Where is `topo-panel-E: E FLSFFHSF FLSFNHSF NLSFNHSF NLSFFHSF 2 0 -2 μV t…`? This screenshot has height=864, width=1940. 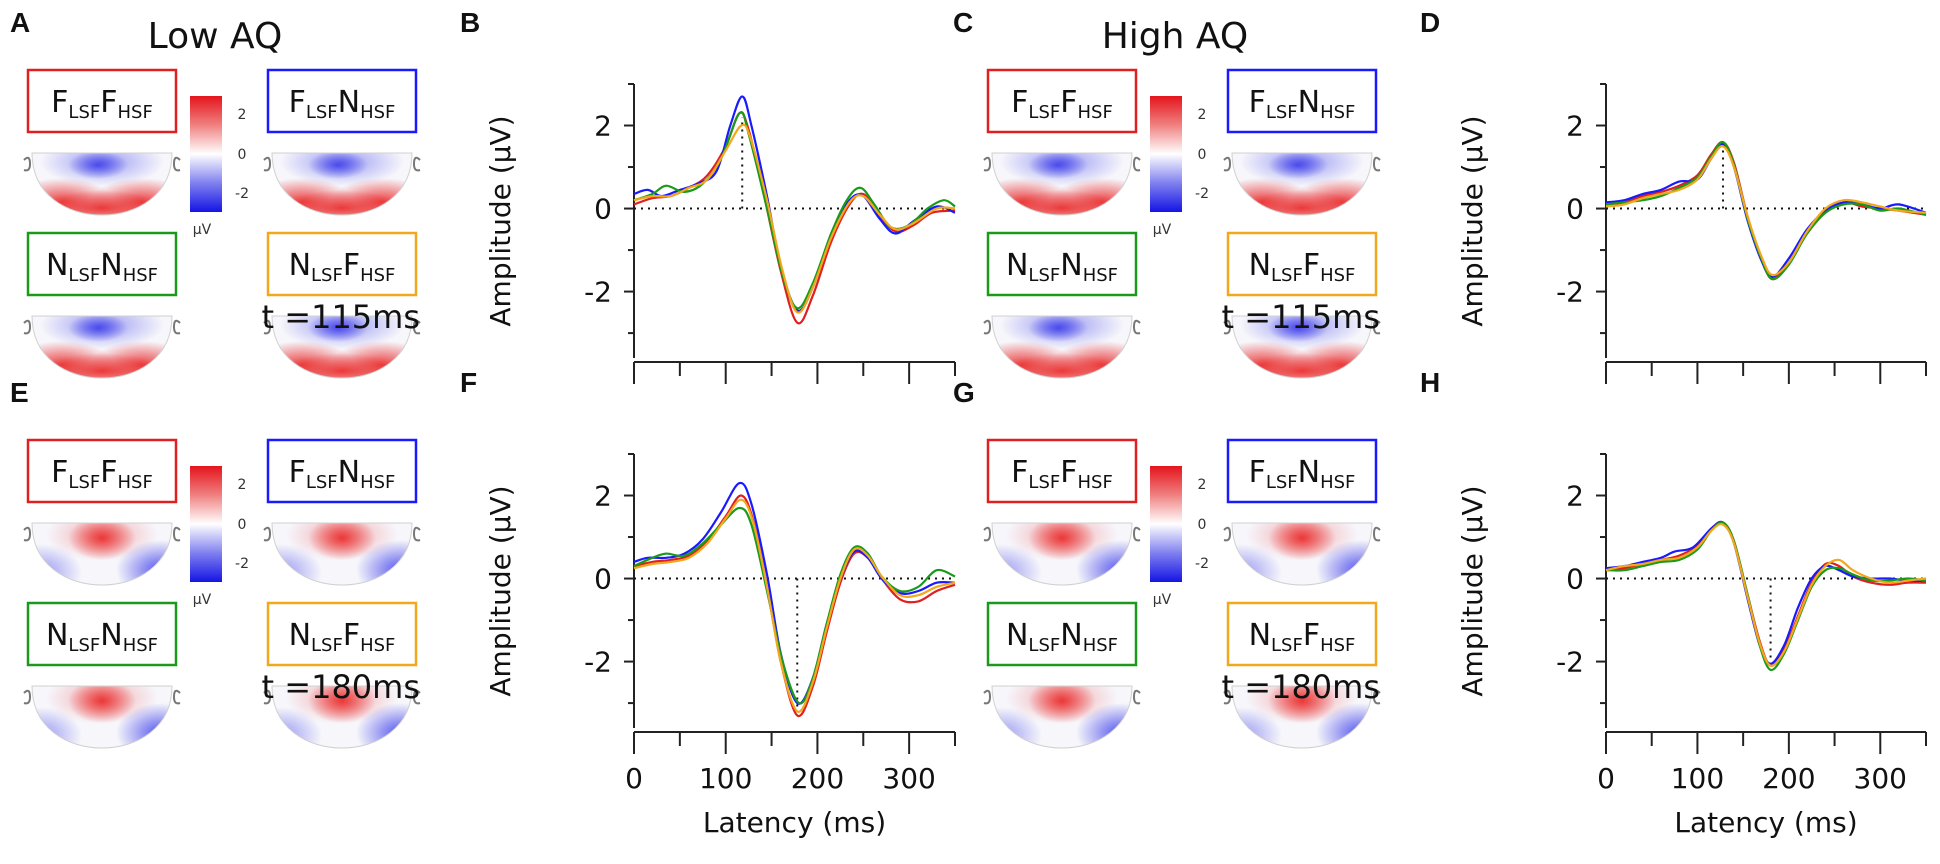 topo-panel-E: E FLSFFHSF FLSFNHSF NLSFNHSF NLSFFHSF 2 0 -2 μV t… is located at coordinates (223, 570).